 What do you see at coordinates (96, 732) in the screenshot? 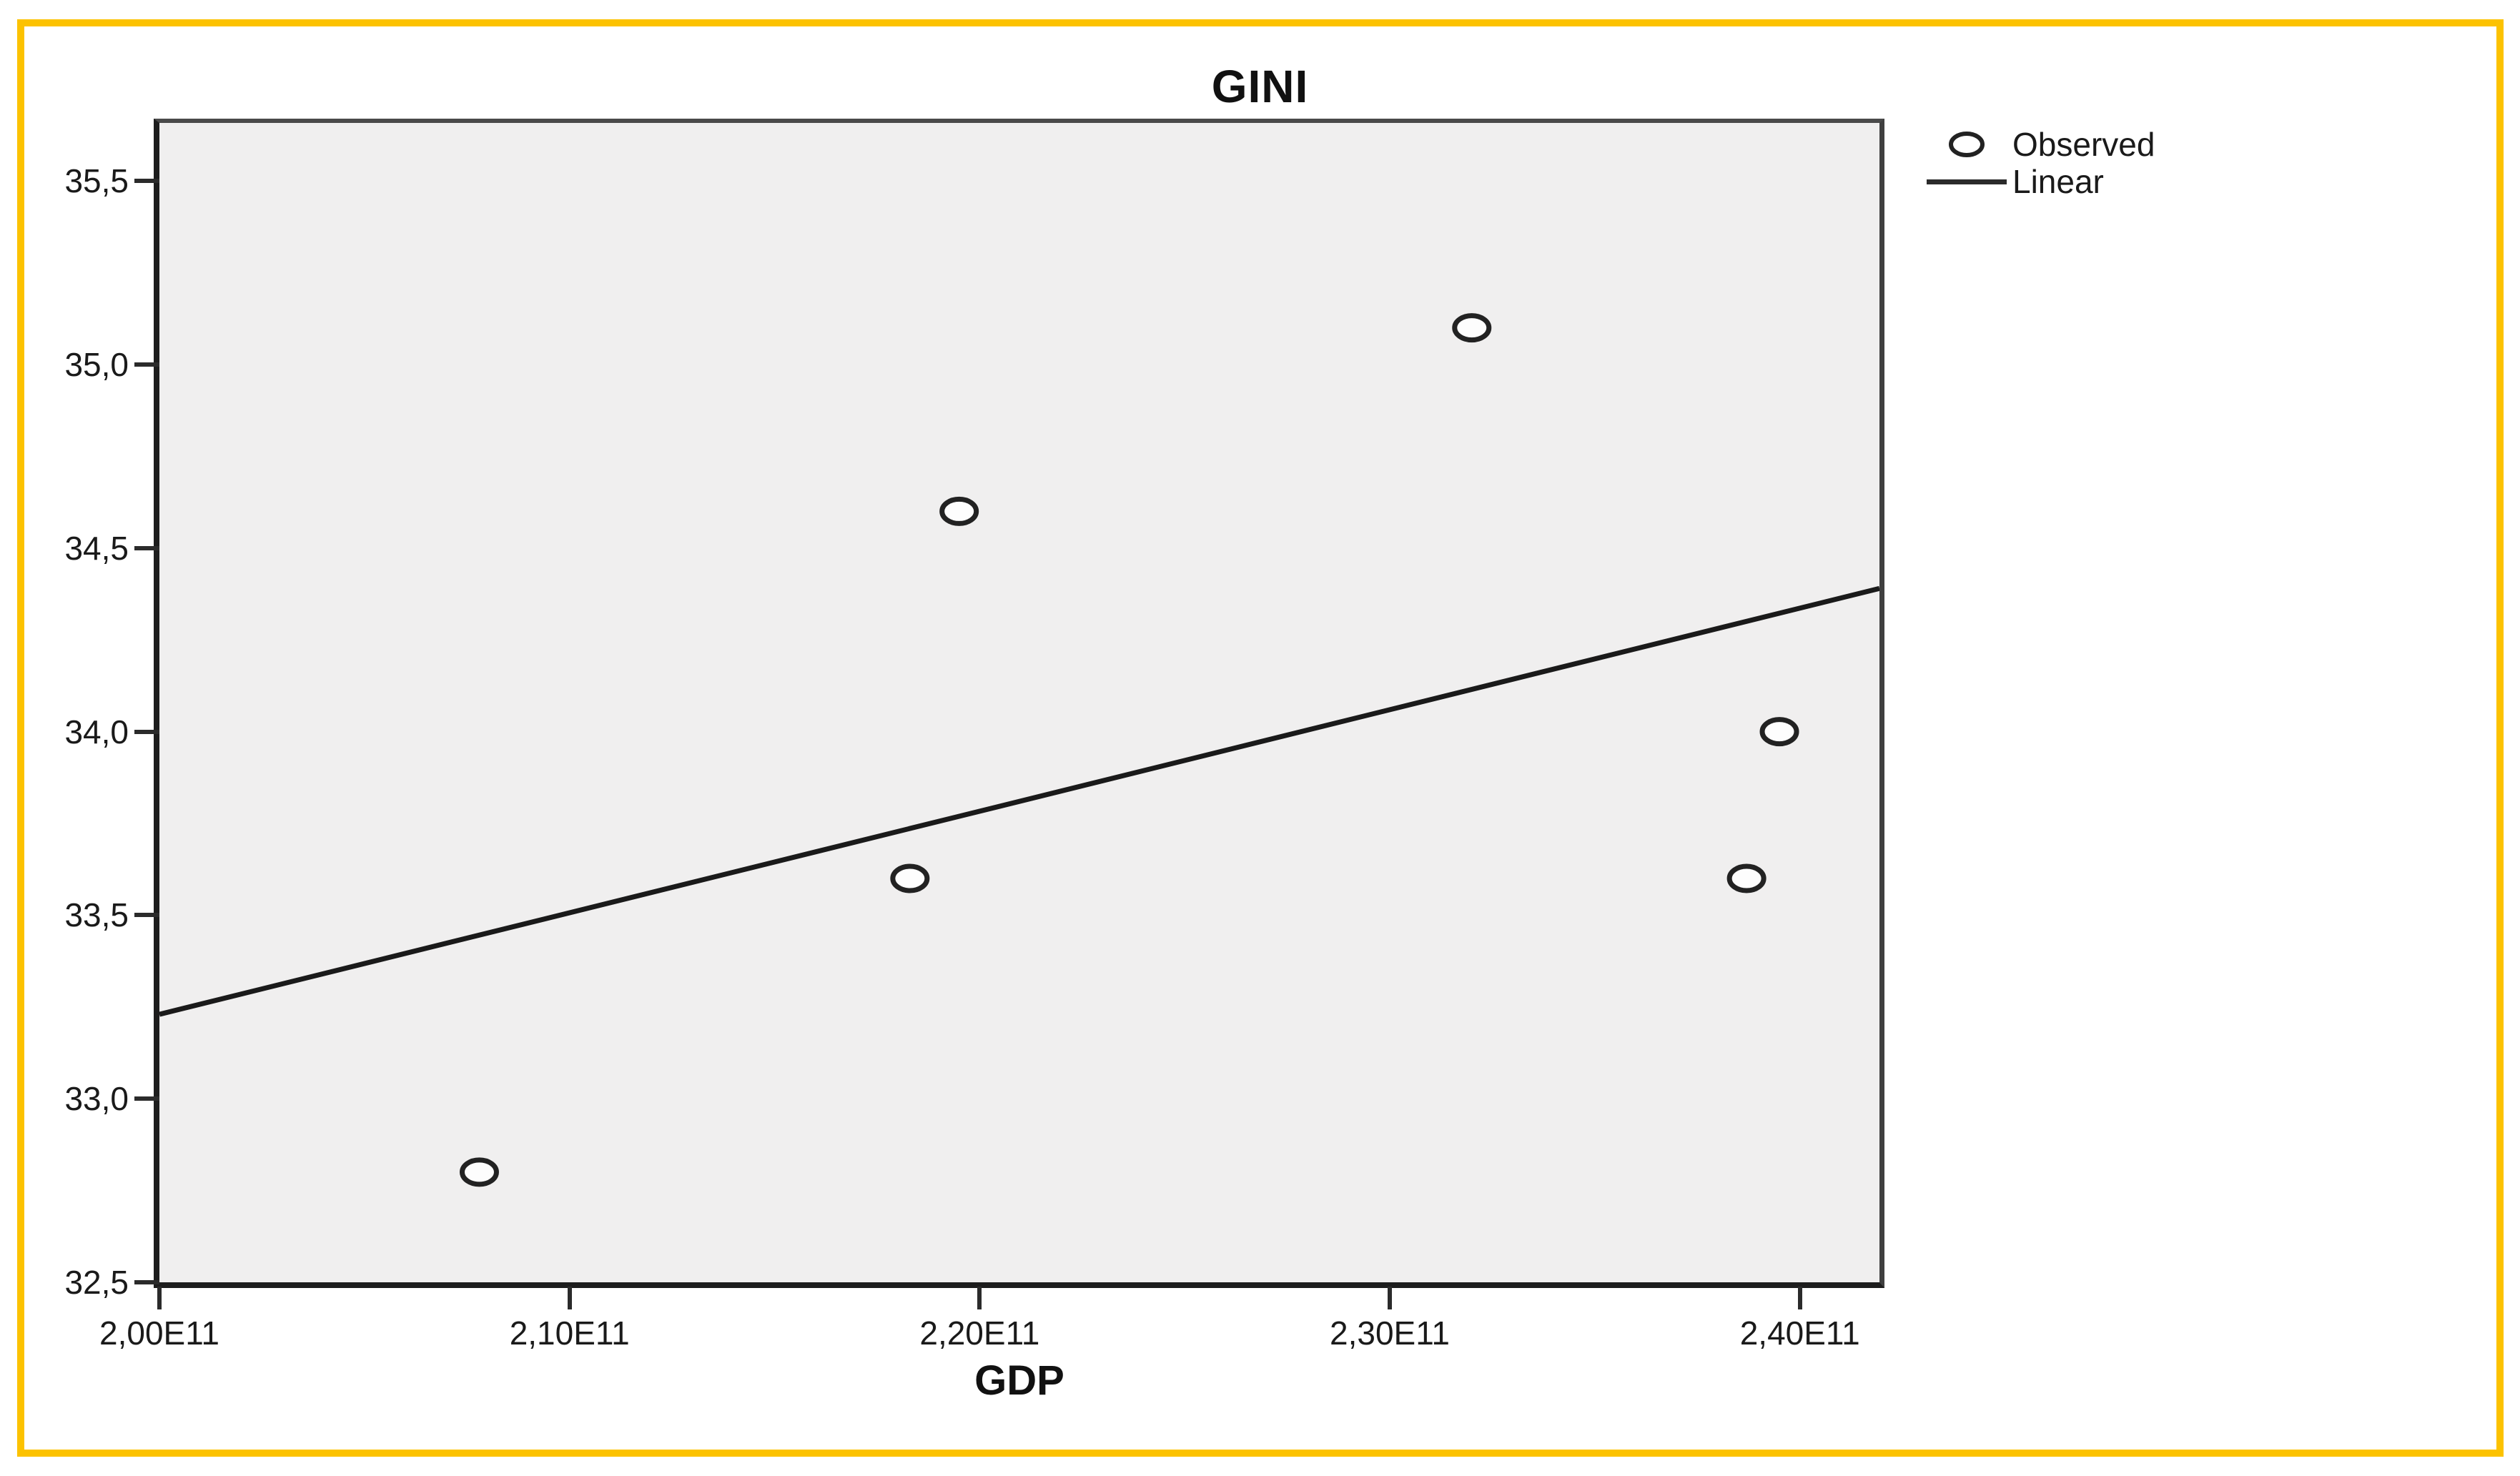
I see `y-tick-label: 34,0` at bounding box center [96, 732].